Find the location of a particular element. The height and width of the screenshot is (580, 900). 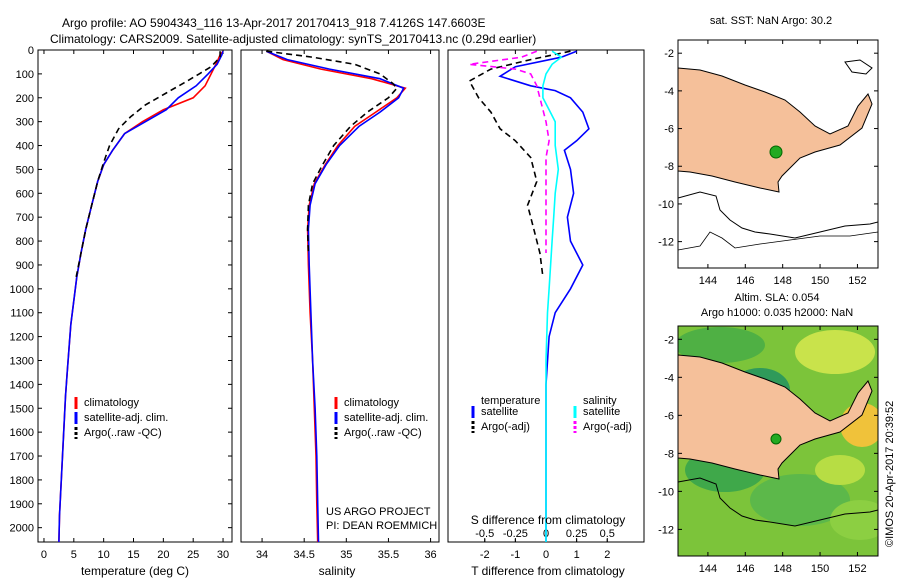

depth-tick-label: 1000 is located at coordinates (22, 290).